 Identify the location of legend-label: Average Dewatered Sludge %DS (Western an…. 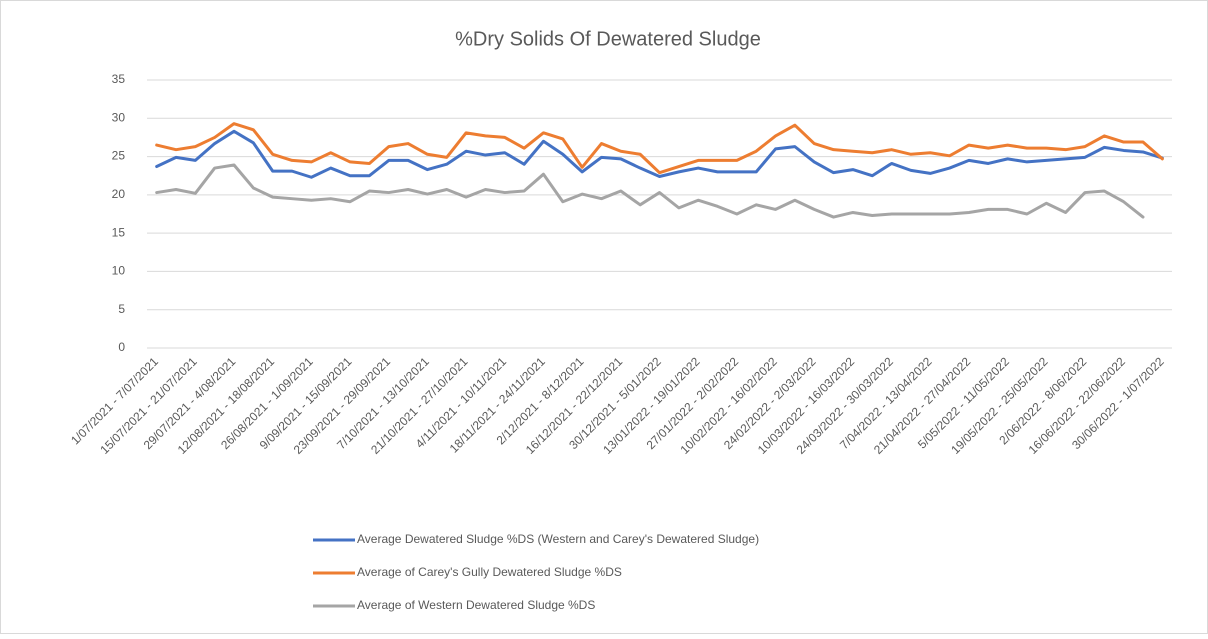
(558, 539).